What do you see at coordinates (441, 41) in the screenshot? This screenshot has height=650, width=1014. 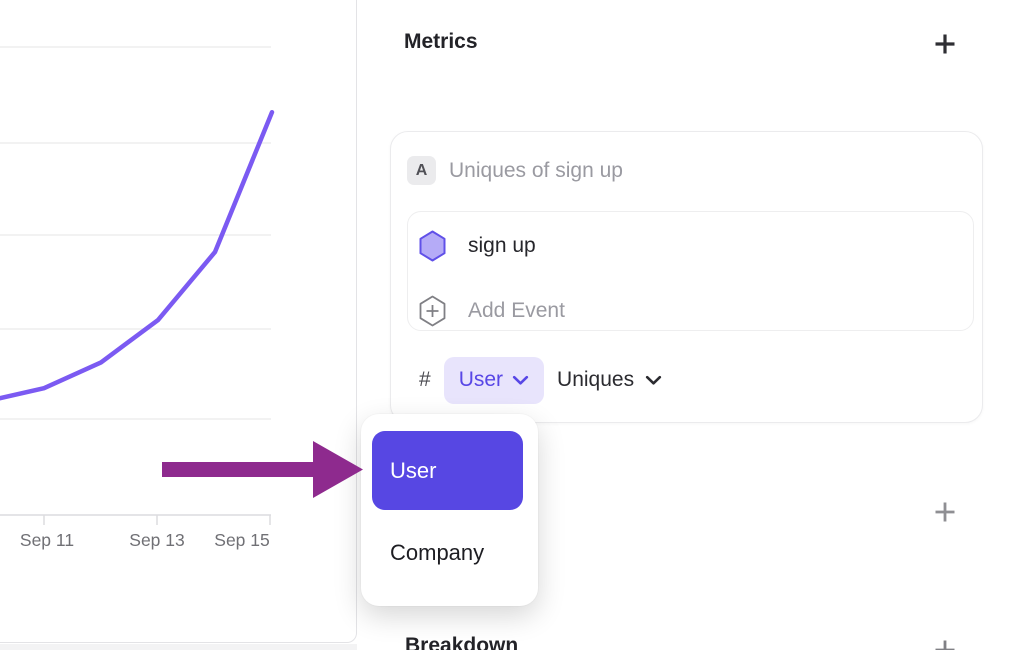 I see `metrics-section-title: Metrics` at bounding box center [441, 41].